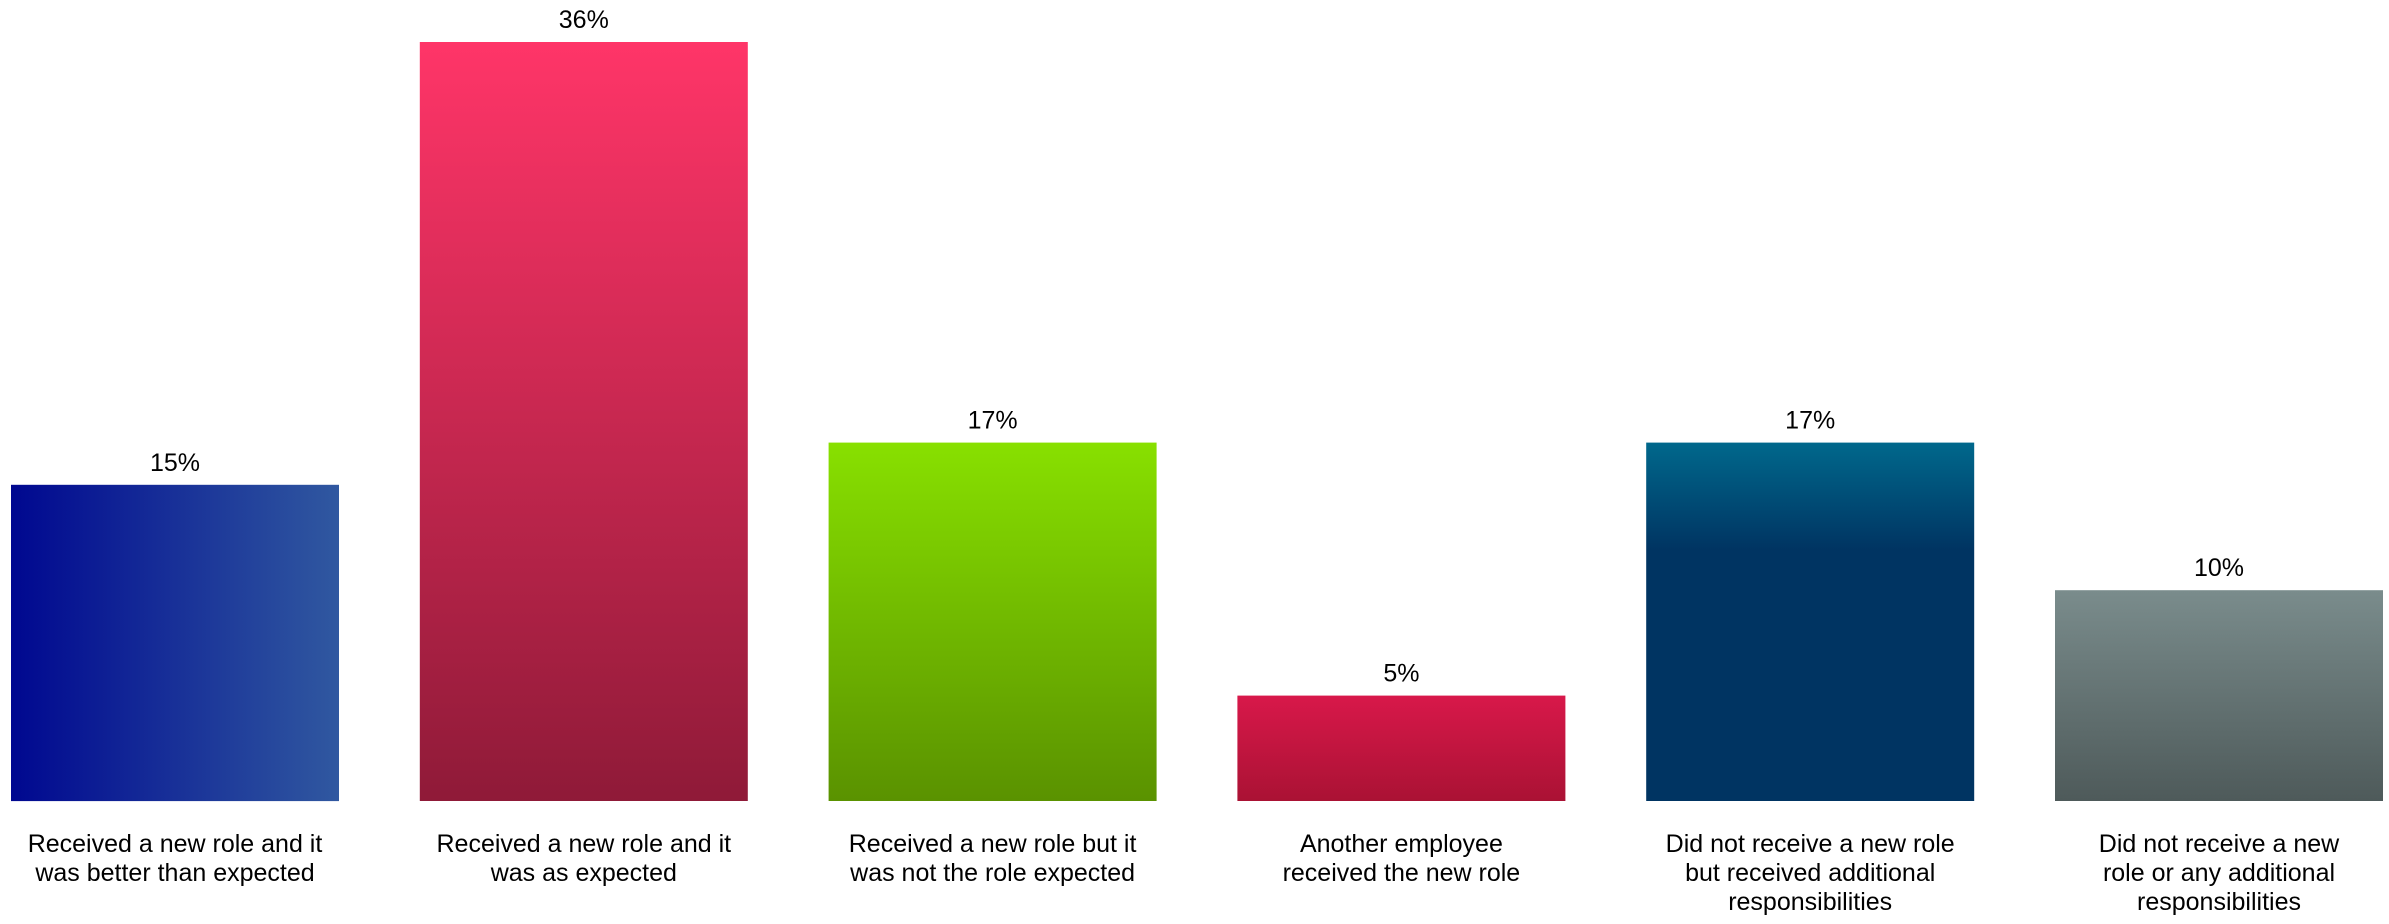 The width and height of the screenshot is (2389, 924). Describe the element at coordinates (1402, 873) in the screenshot. I see `category-label-line: received the new role` at that location.